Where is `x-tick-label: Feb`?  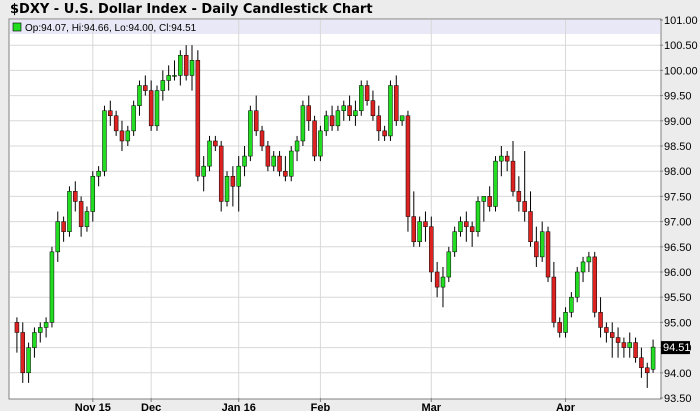
x-tick-label: Feb is located at coordinates (321, 406).